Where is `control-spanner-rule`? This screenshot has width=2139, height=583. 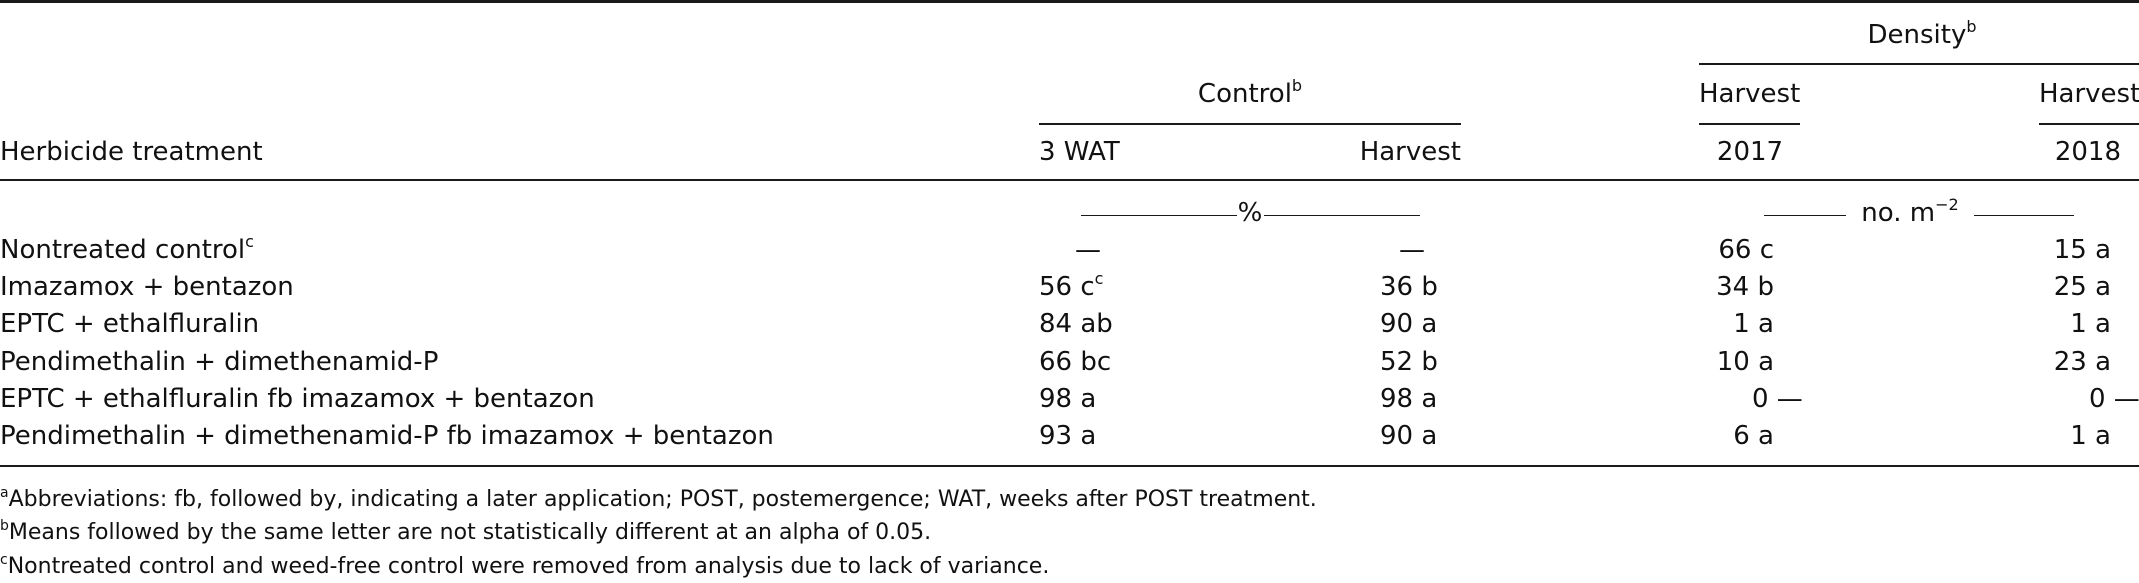
control-spanner-rule is located at coordinates (1250, 124).